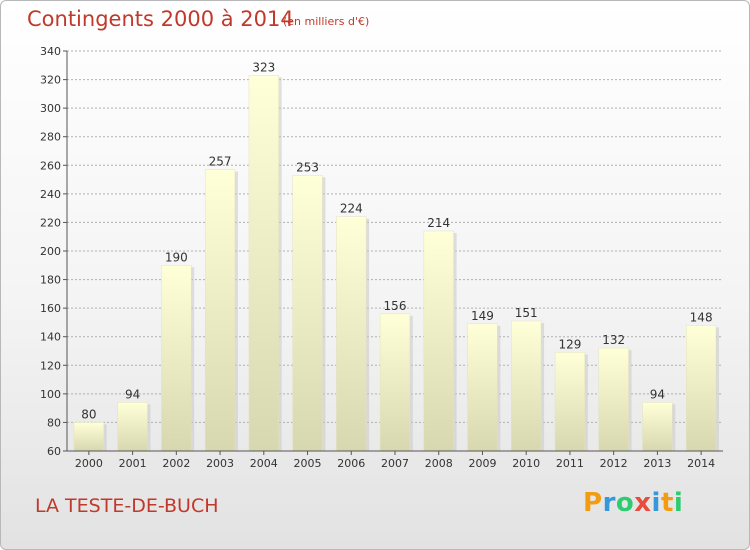  Describe the element at coordinates (438, 223) in the screenshot. I see `bar-value-label: 214` at that location.